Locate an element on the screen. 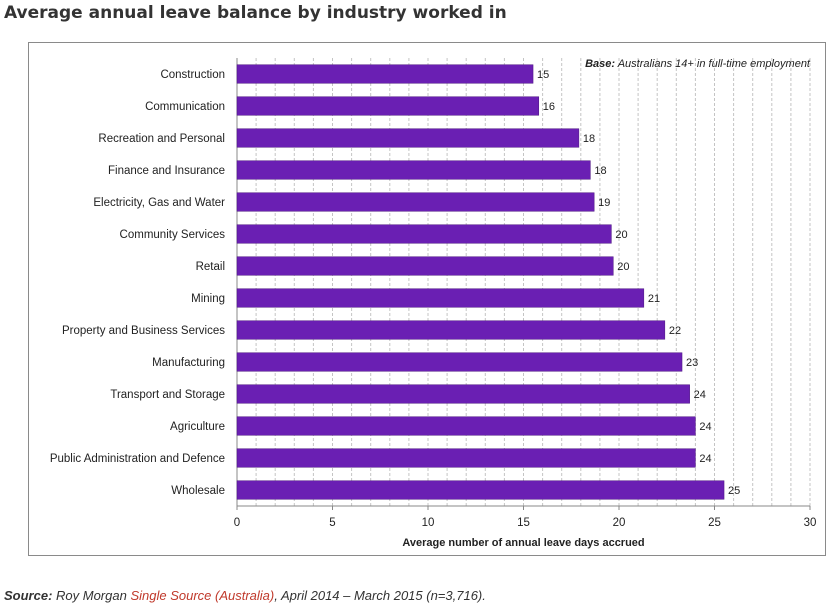 The height and width of the screenshot is (608, 829). data-label: 16 is located at coordinates (549, 107).